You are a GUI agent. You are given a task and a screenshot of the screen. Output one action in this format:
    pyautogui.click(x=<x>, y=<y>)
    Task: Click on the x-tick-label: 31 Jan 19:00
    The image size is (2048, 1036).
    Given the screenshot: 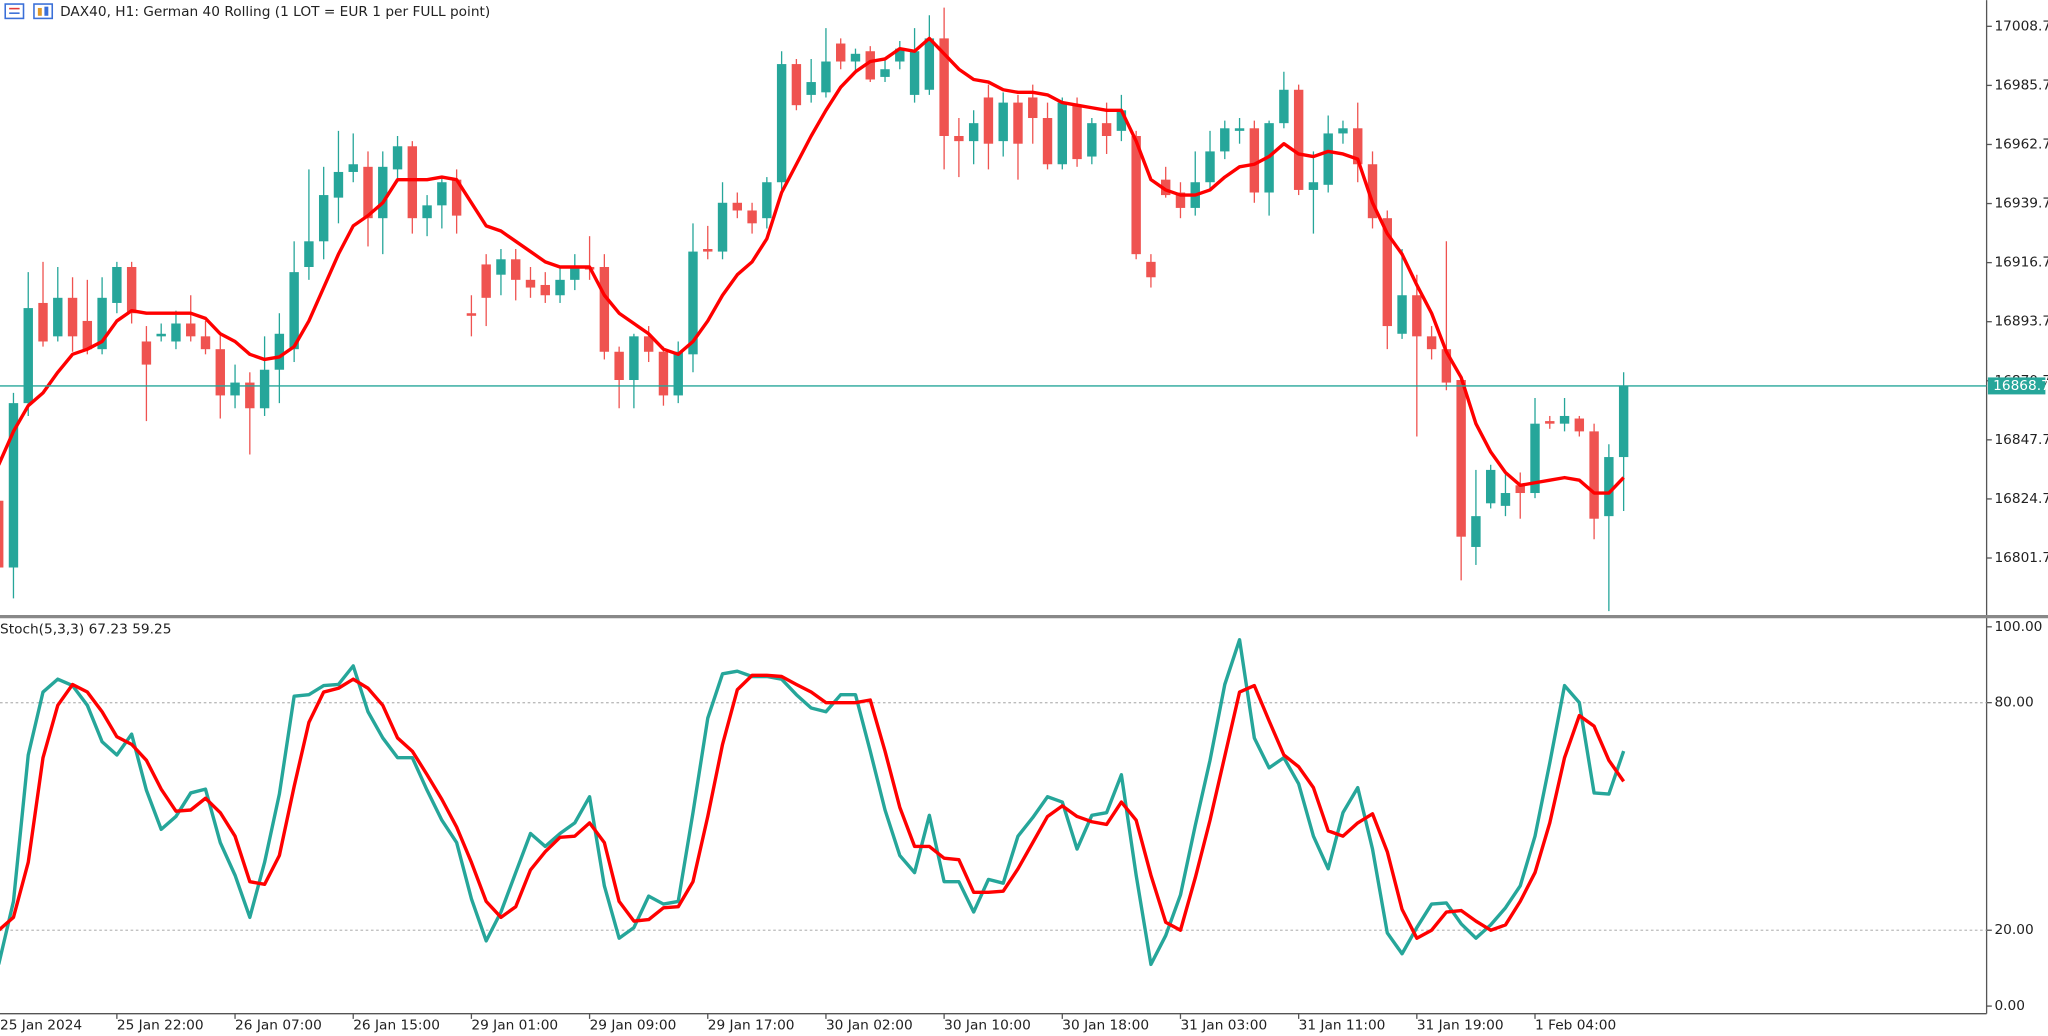 What is the action you would take?
    pyautogui.click(x=1460, y=1025)
    